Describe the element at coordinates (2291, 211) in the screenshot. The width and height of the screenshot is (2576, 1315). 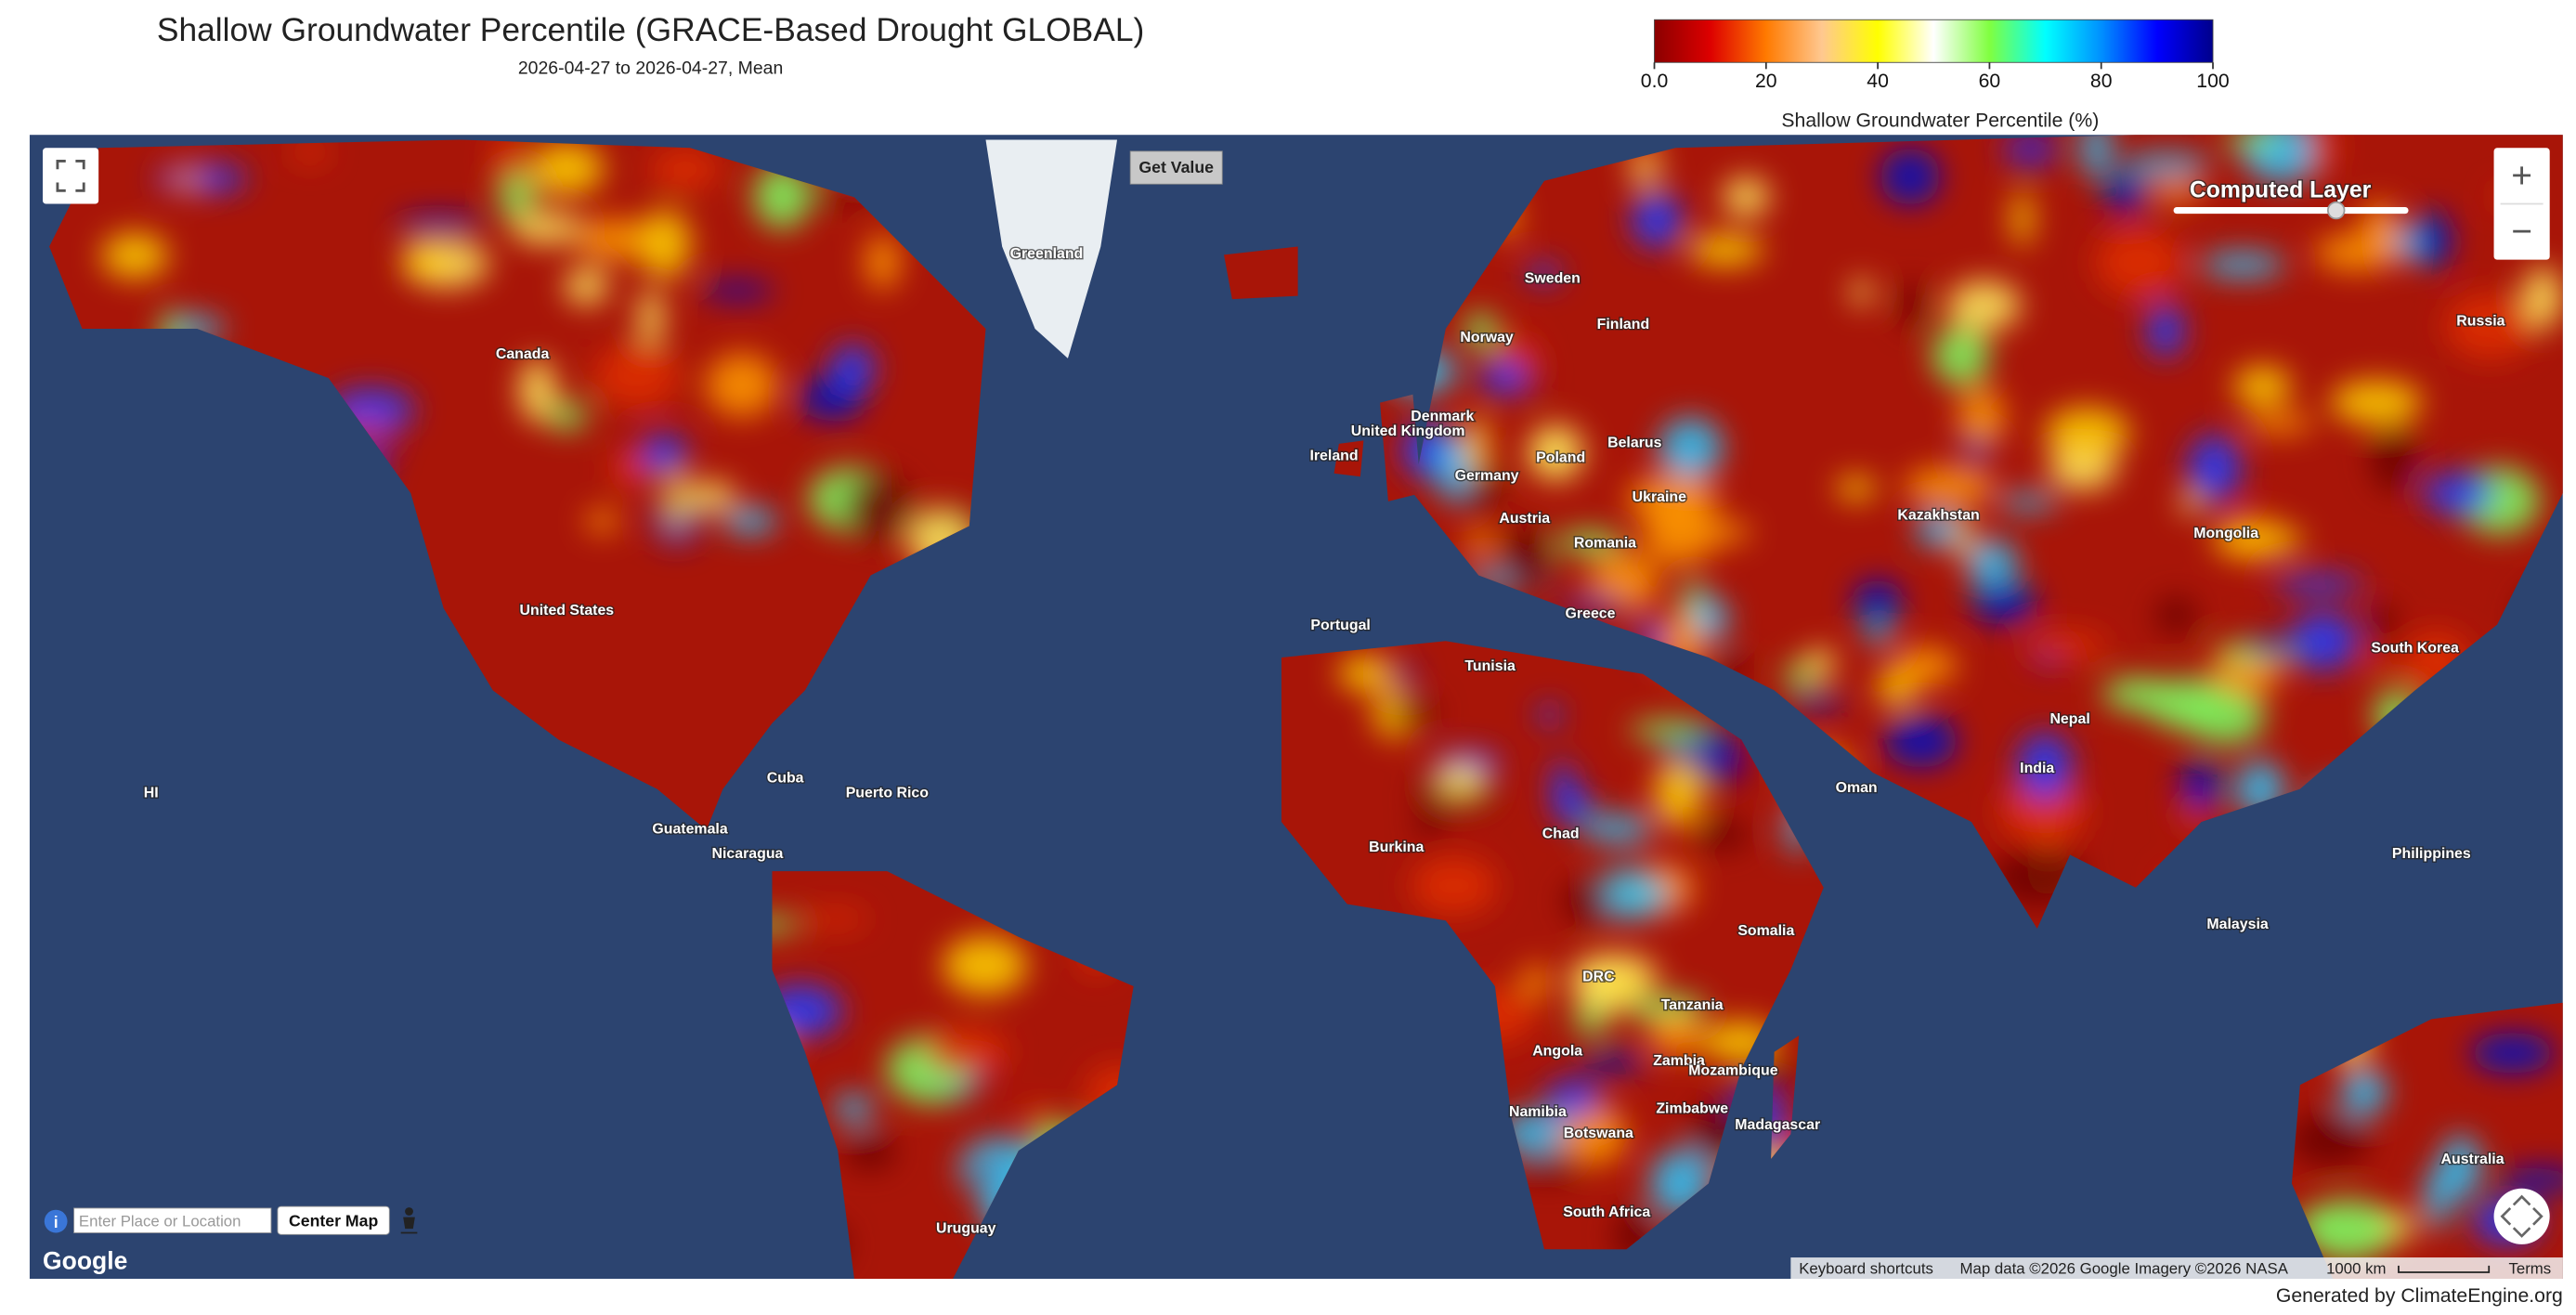
I see `opacity-slider` at that location.